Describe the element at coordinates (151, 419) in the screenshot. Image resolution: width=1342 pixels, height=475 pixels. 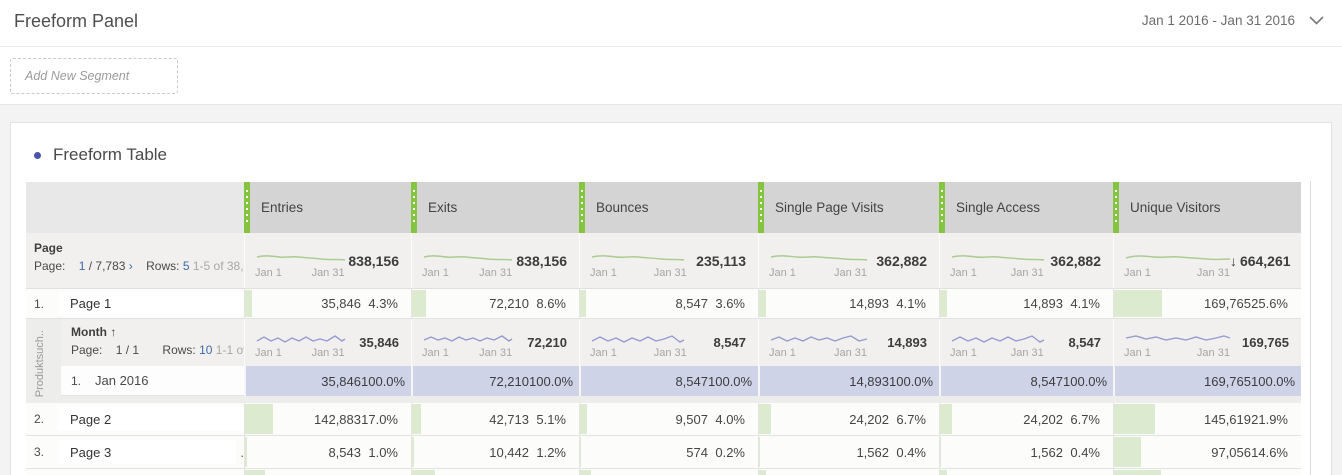
I see `dimension-item-label: Page 2` at that location.